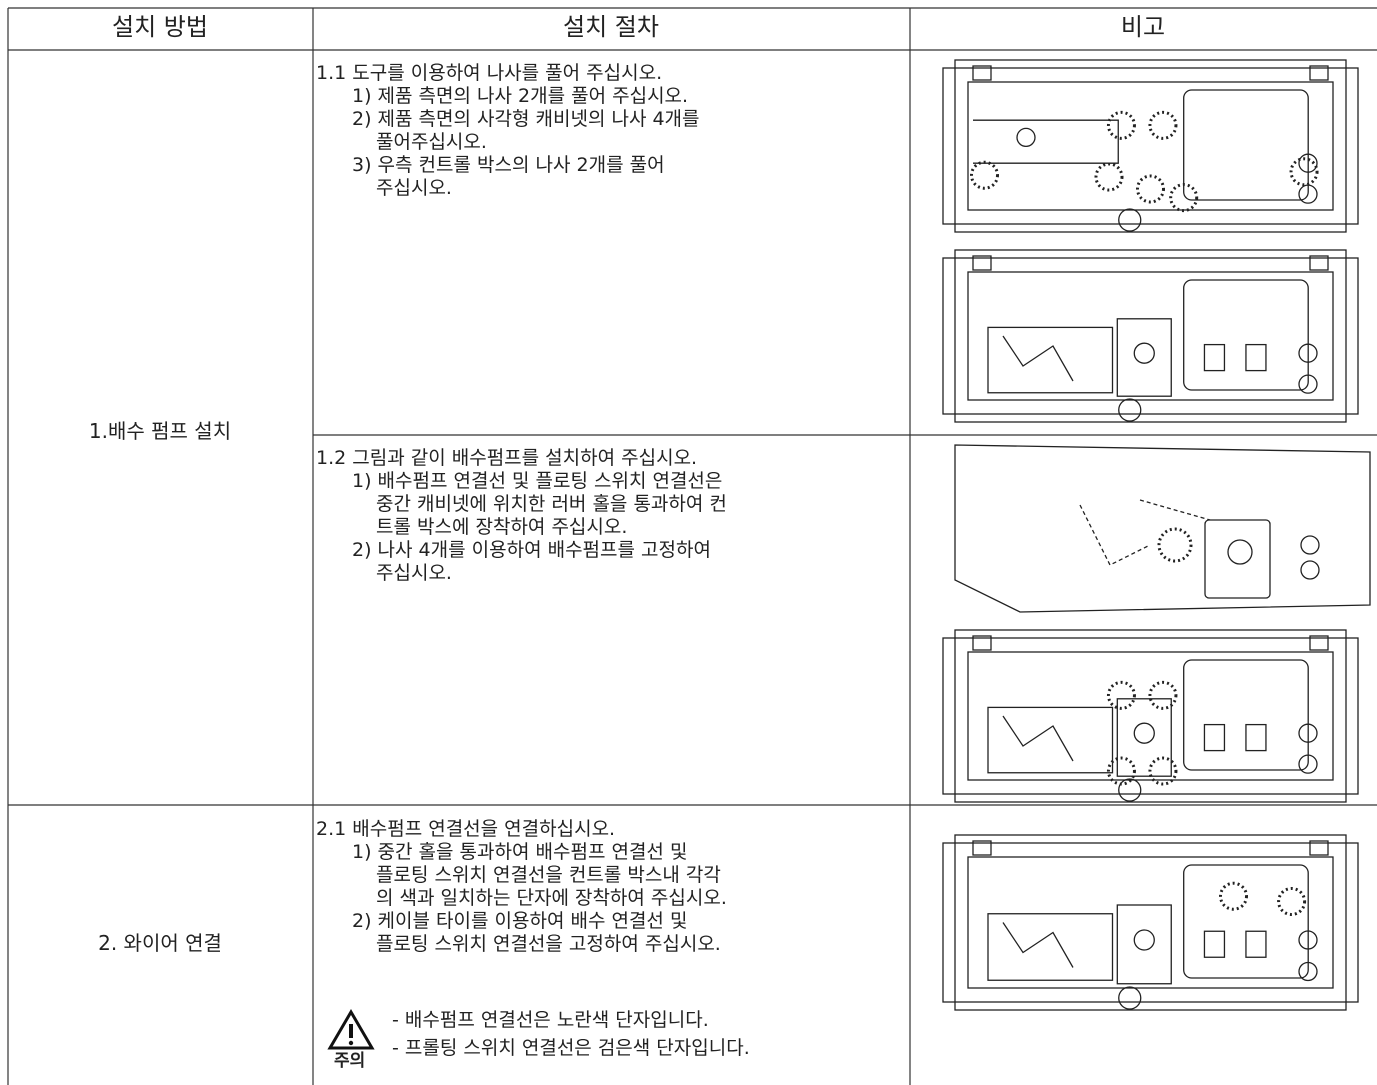 Image resolution: width=1377 pixels, height=1085 pixels. I want to click on caution-line: - 프롤팅 스위치 연결선은 검은색 단자입니다., so click(571, 1048).